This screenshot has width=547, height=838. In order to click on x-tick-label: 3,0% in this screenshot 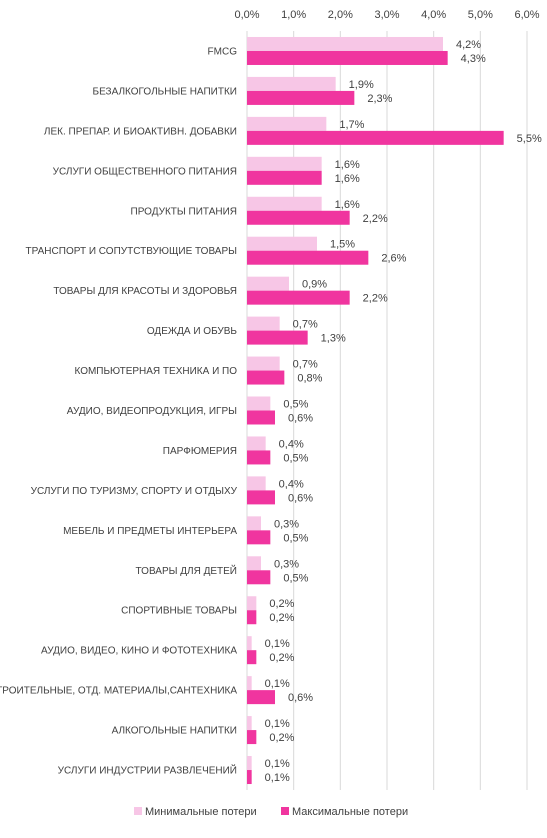, I will do `click(386, 15)`.